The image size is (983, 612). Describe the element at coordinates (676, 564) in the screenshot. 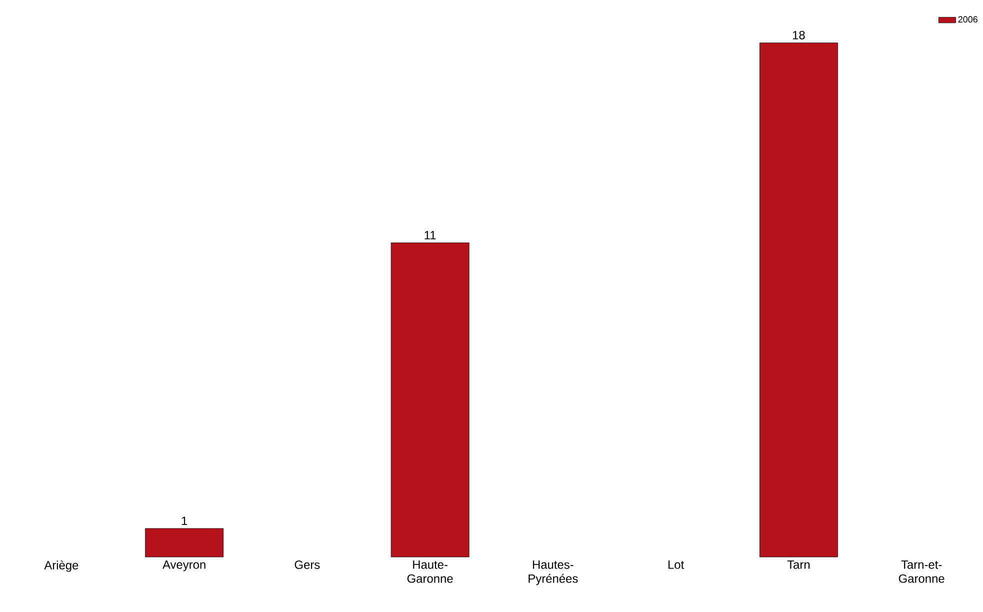

I see `x-tick-label: Lot` at that location.